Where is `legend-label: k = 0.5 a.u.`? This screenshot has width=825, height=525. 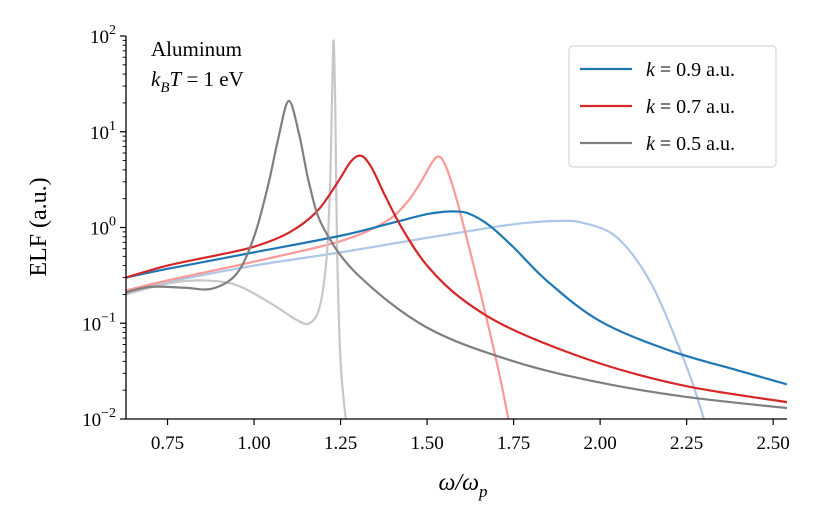 legend-label: k = 0.5 a.u. is located at coordinates (690, 144).